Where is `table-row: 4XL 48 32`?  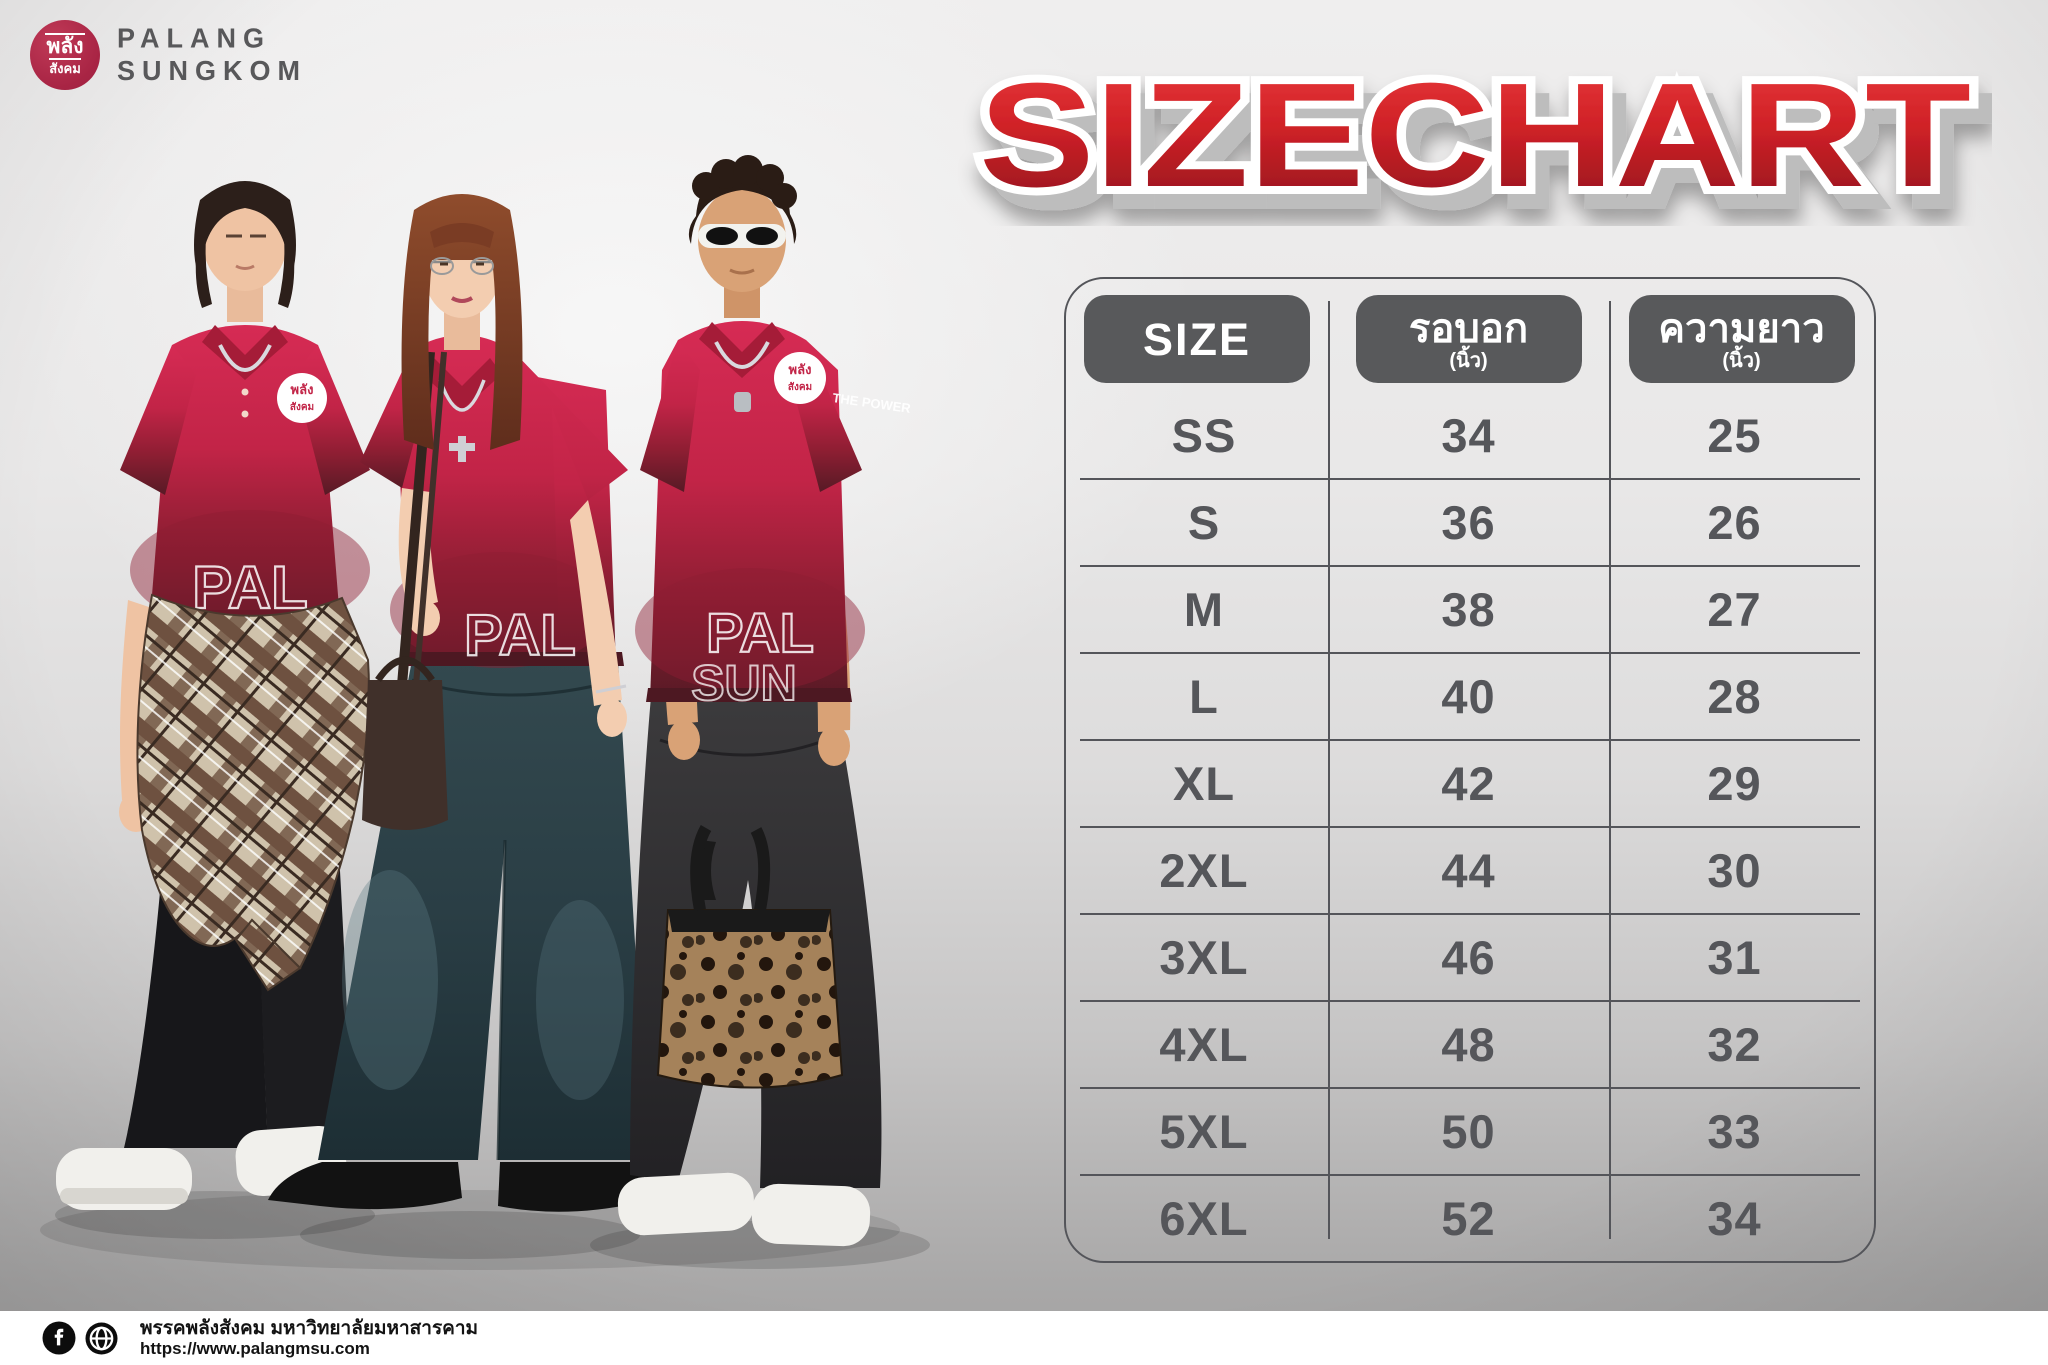
table-row: 4XL 48 32 is located at coordinates (1470, 1043).